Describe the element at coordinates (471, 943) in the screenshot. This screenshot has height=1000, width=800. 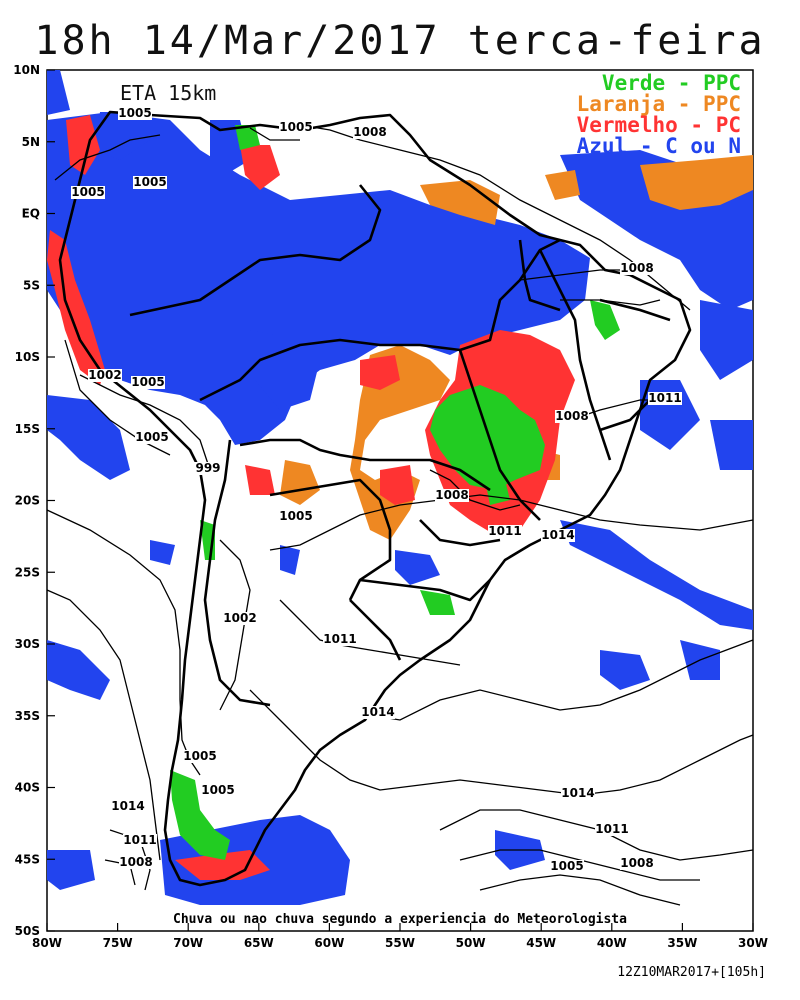
I see `lon-tick-label: 50W` at that location.